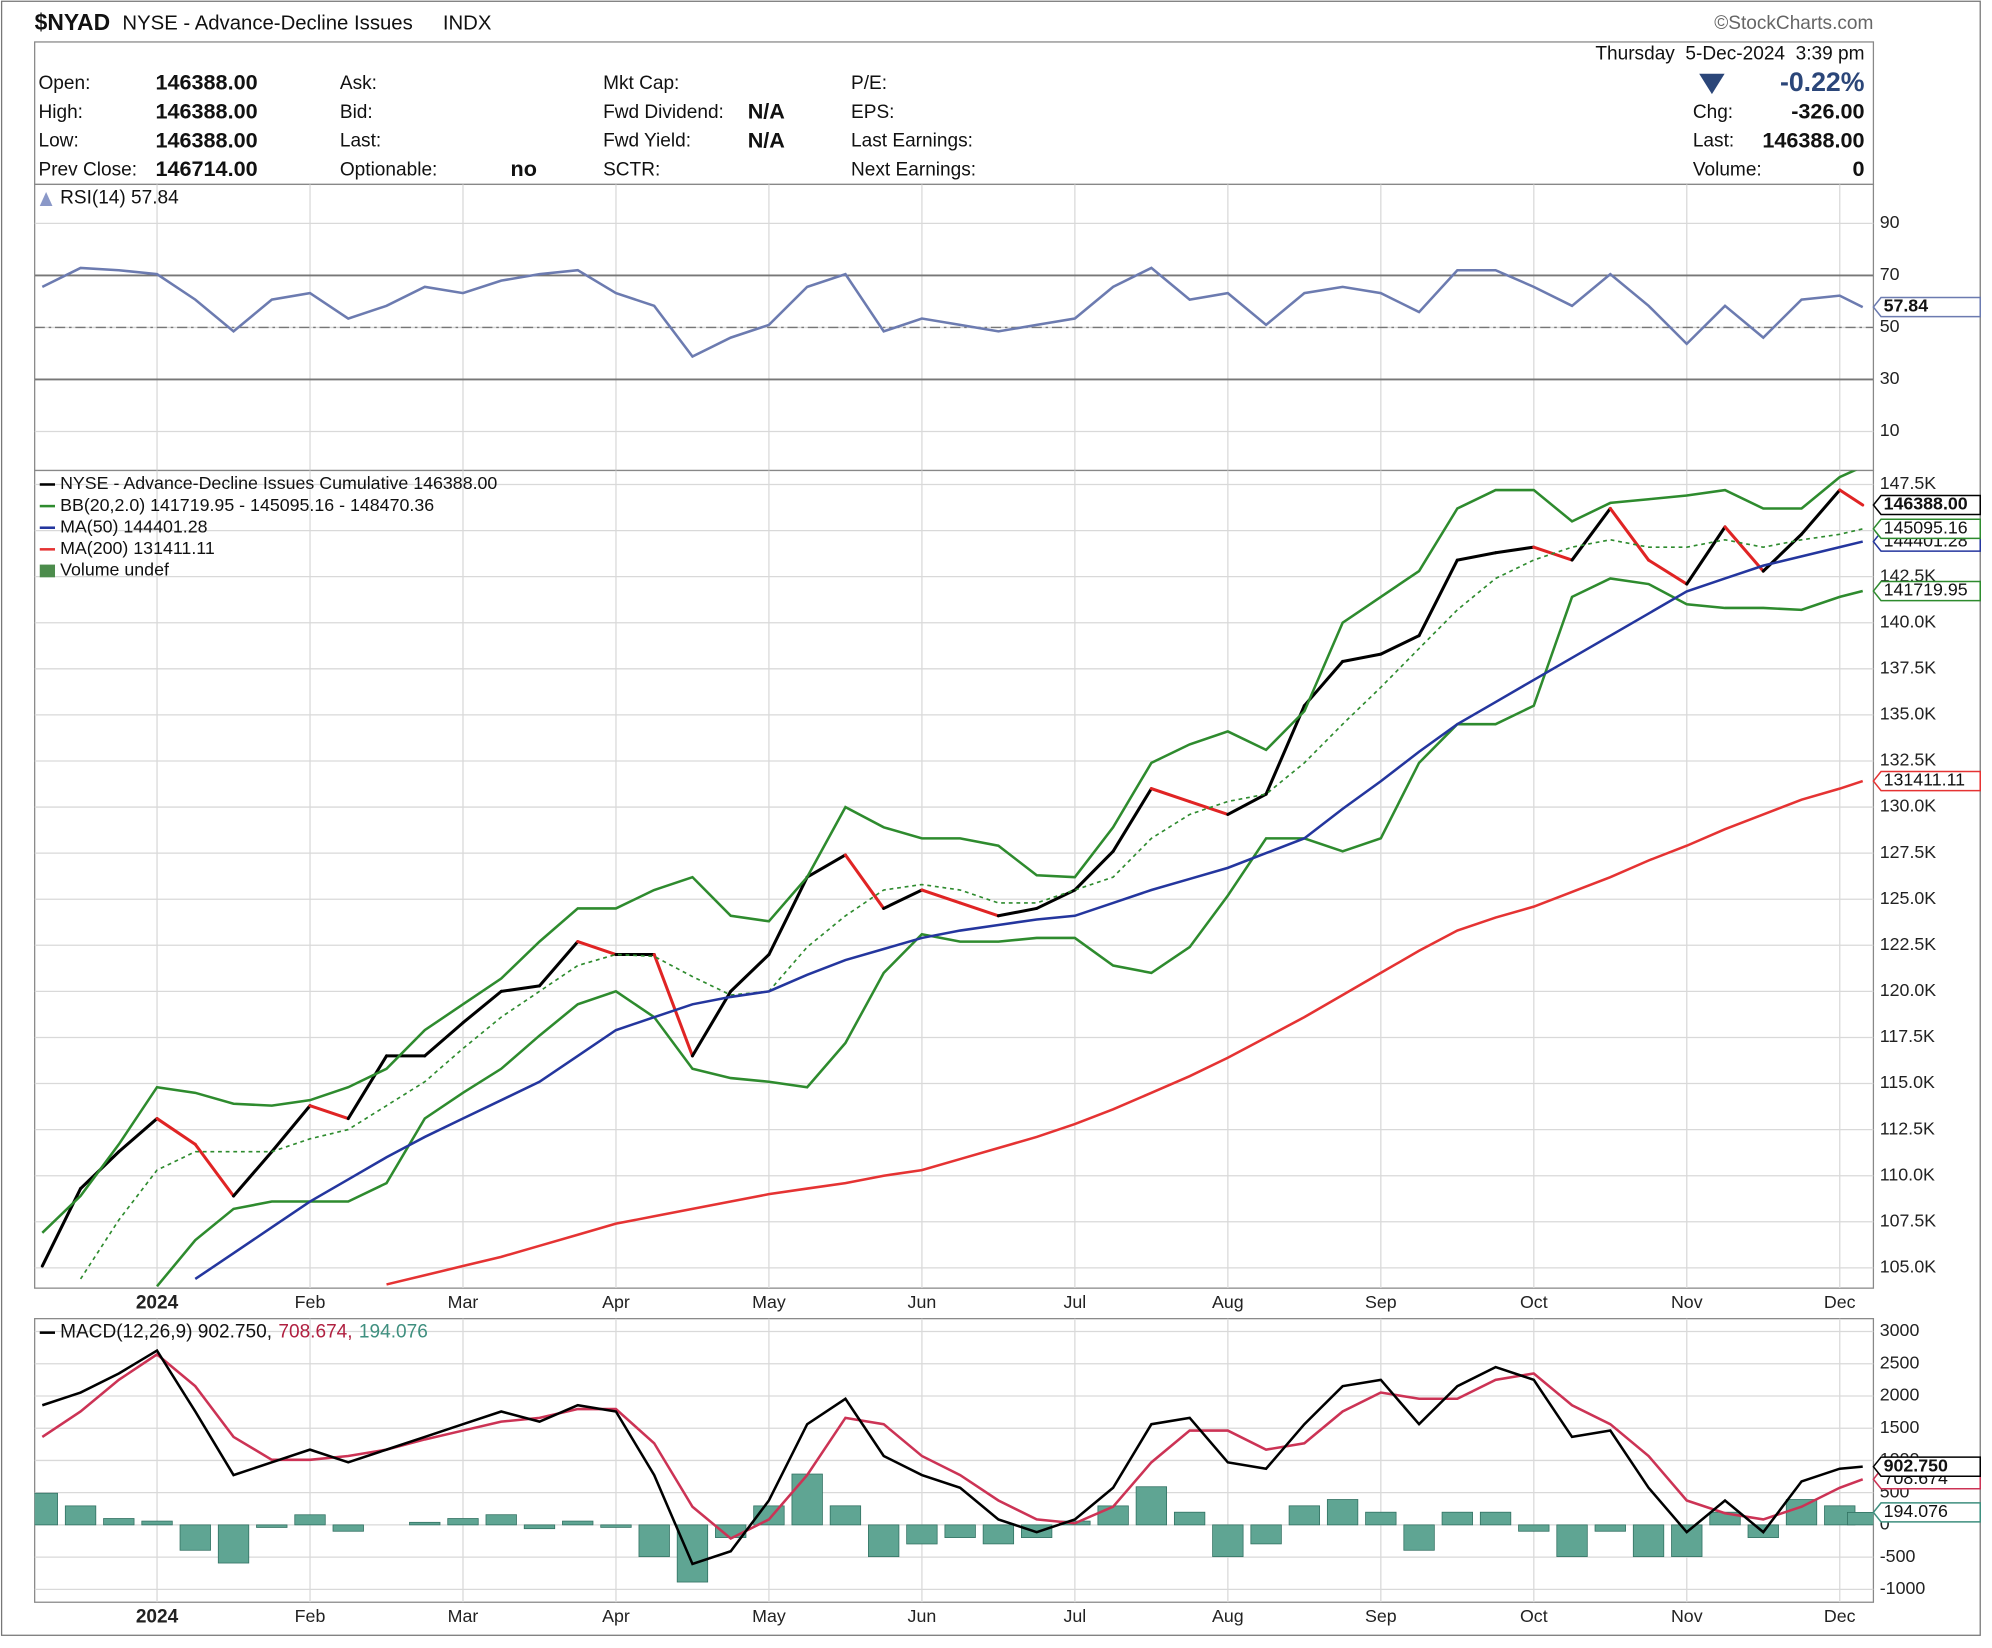 The width and height of the screenshot is (1992, 1648). What do you see at coordinates (1900, 1427) in the screenshot?
I see `y-tick-label: 1500` at bounding box center [1900, 1427].